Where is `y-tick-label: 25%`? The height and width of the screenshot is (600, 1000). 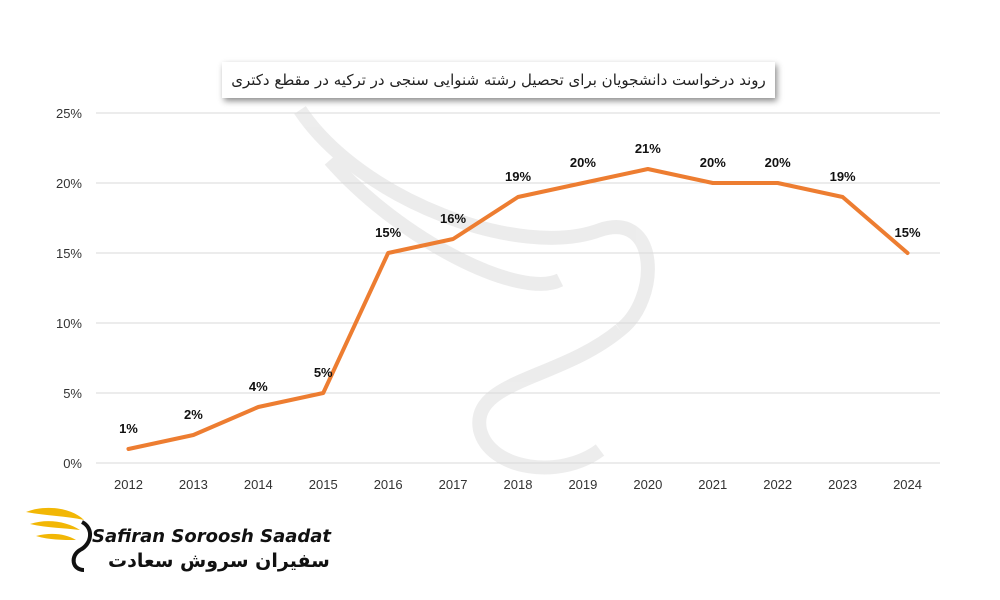 y-tick-label: 25% is located at coordinates (69, 113).